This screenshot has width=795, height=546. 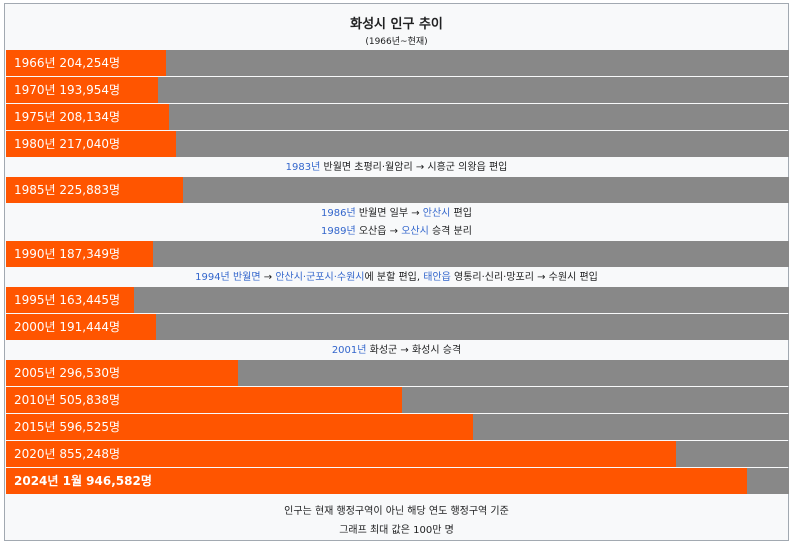 What do you see at coordinates (268, 277) in the screenshot?
I see `annotation-text: →` at bounding box center [268, 277].